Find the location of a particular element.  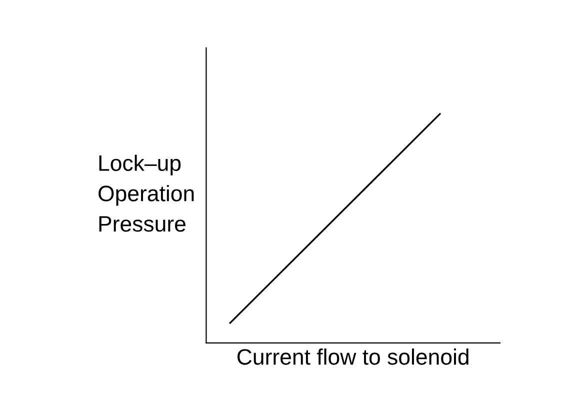

y-axis-title: Lock–up Operation Pressure is located at coordinates (146, 193).